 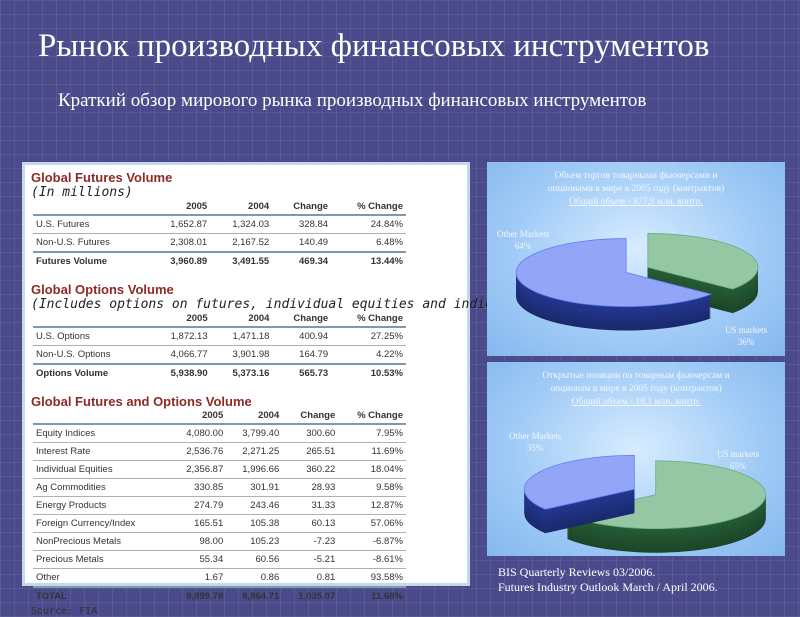 I want to click on table-cell: 105.38, so click(x=254, y=523).